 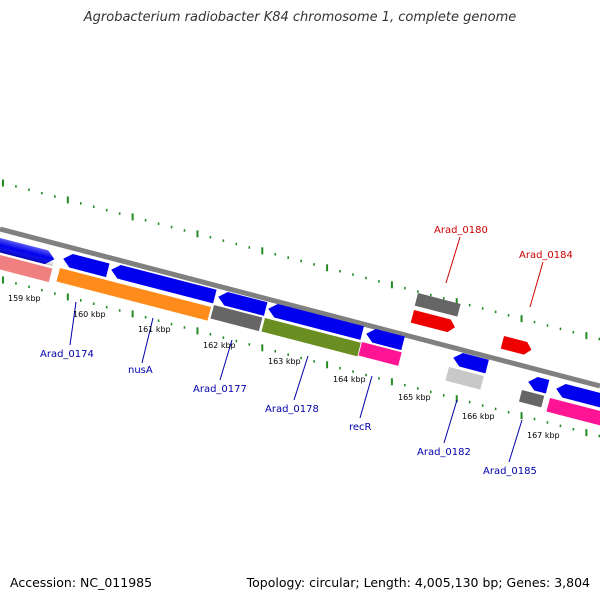 What do you see at coordinates (24, 298) in the screenshot?
I see `scale-label: 159 kbp` at bounding box center [24, 298].